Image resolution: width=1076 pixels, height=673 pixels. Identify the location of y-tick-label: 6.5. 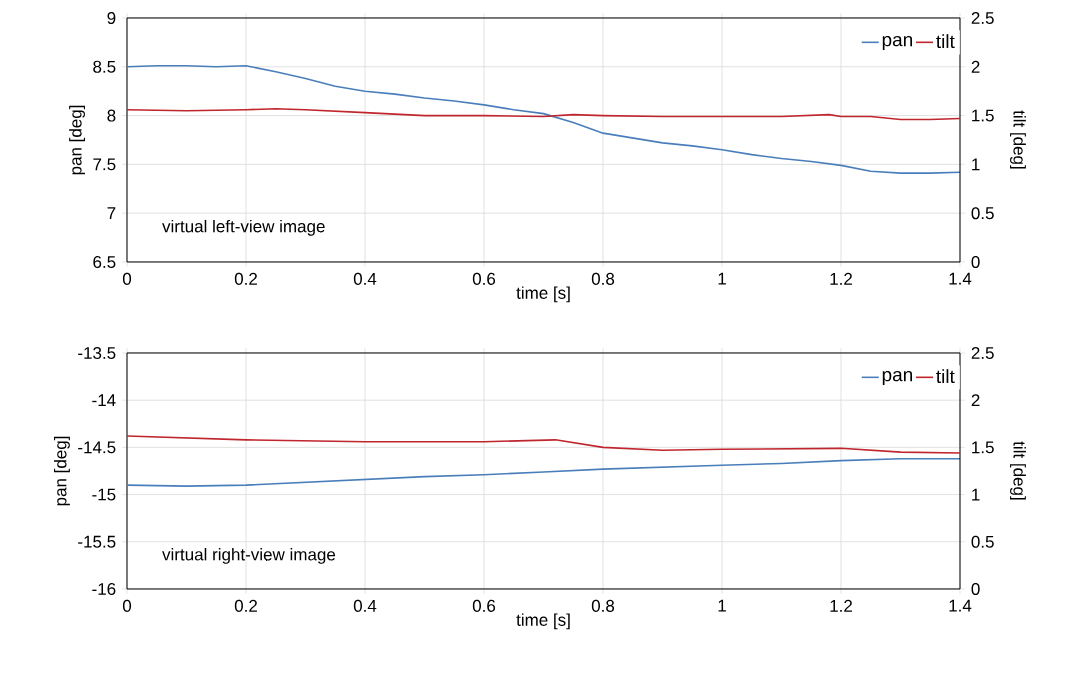
(104, 262).